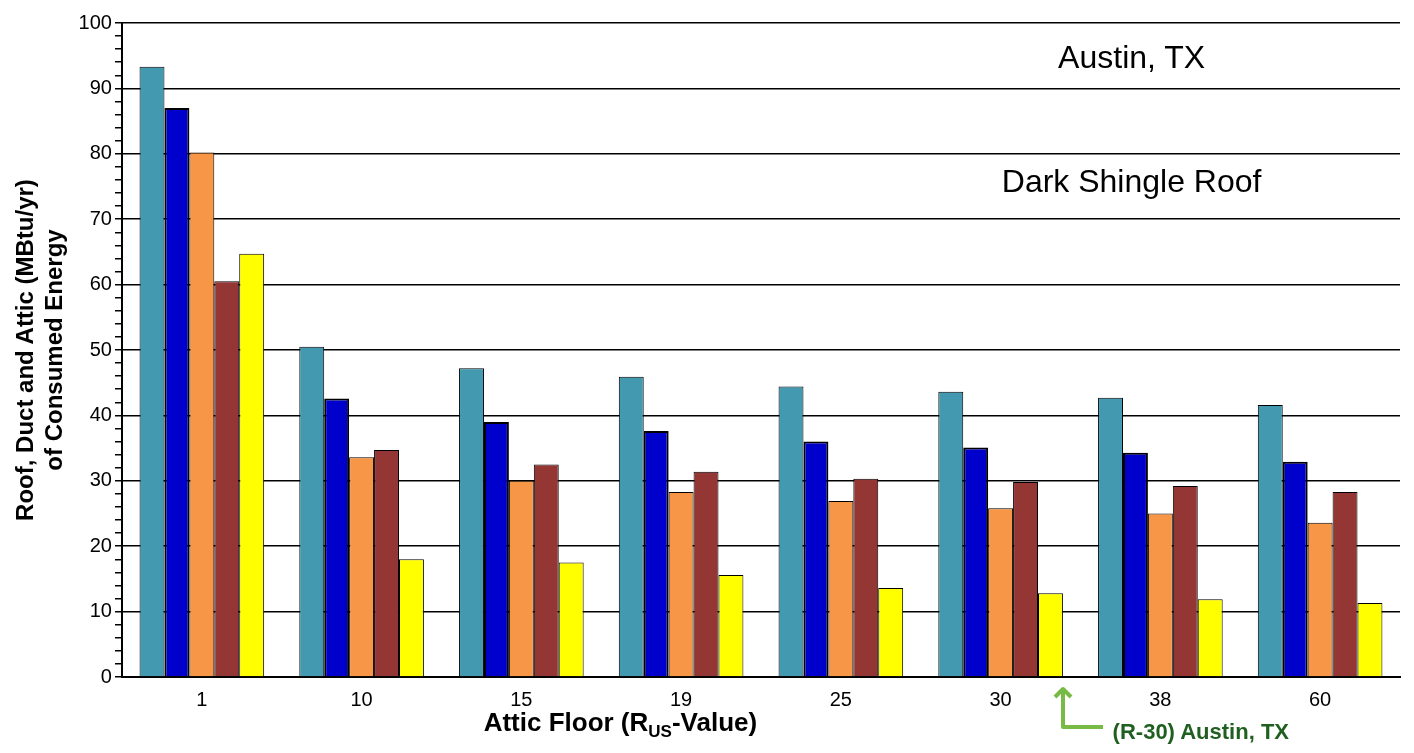 The image size is (1414, 753). I want to click on y-tick-label: 10, so click(100, 610).